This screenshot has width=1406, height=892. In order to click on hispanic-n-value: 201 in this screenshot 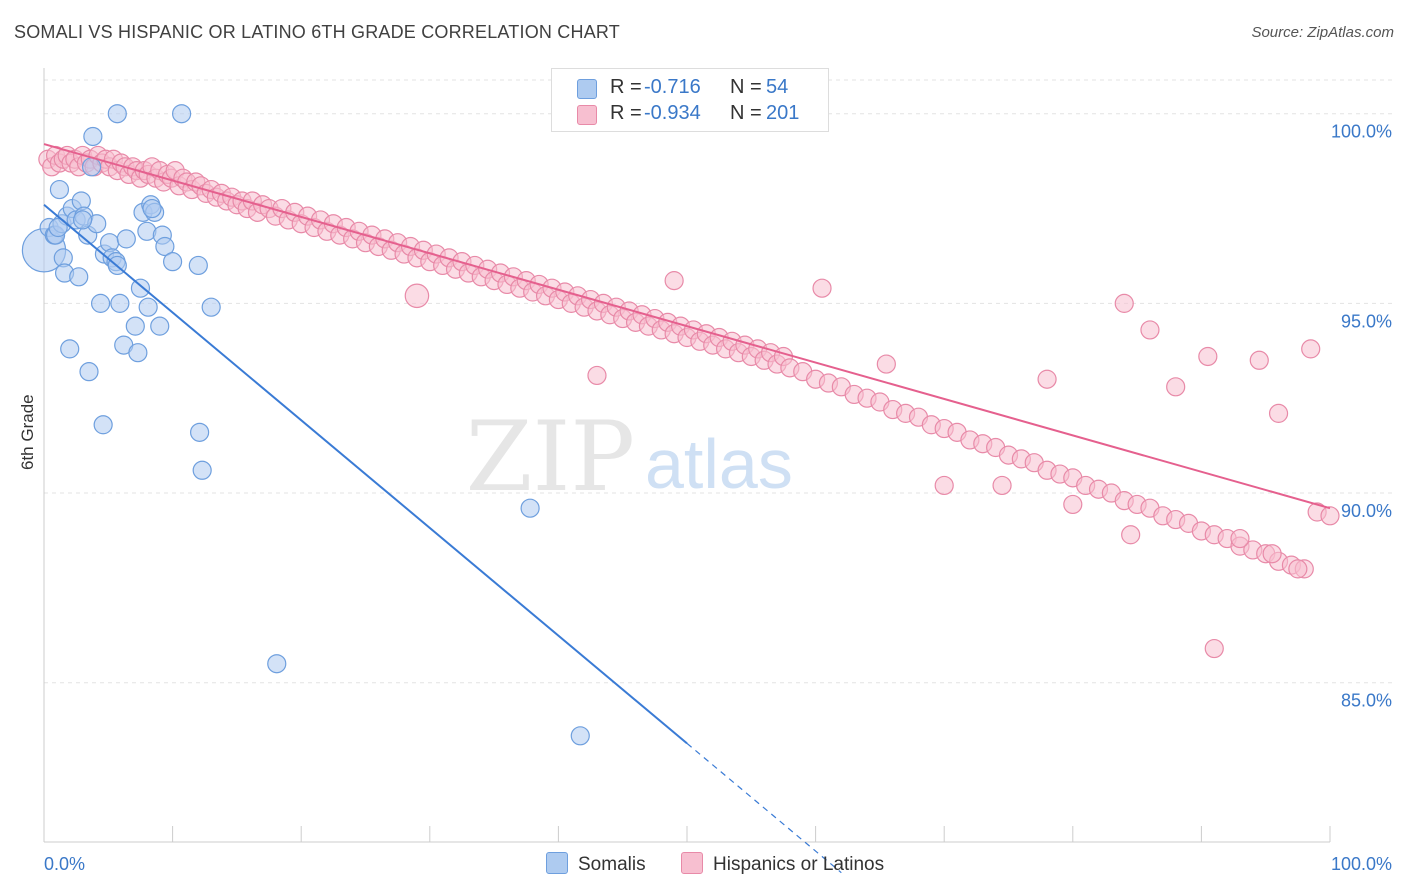, I will do `click(783, 113)`.